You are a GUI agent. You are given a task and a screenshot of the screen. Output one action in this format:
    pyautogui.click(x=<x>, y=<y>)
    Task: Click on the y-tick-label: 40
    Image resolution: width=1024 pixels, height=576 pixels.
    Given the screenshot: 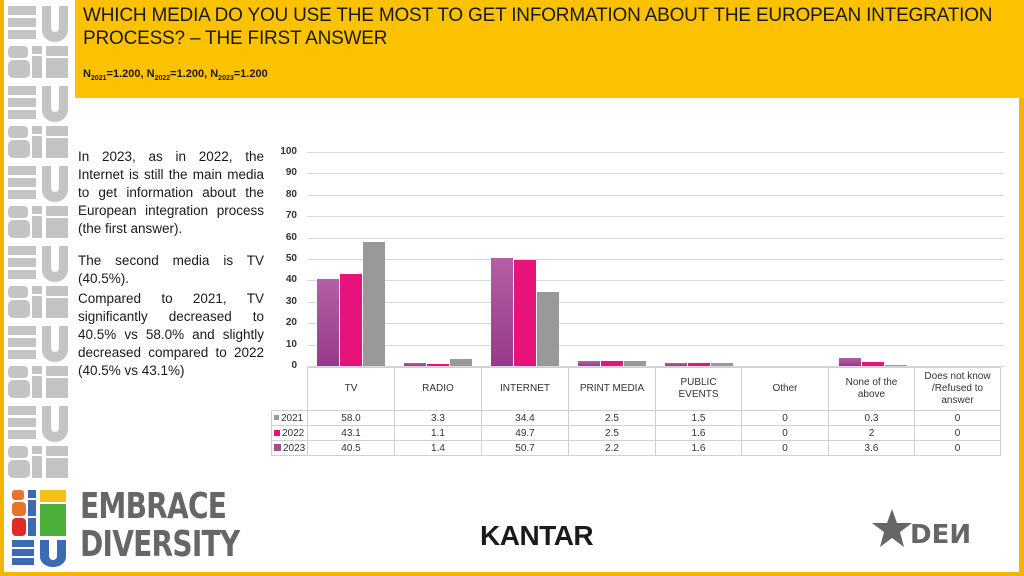 What is the action you would take?
    pyautogui.click(x=291, y=280)
    